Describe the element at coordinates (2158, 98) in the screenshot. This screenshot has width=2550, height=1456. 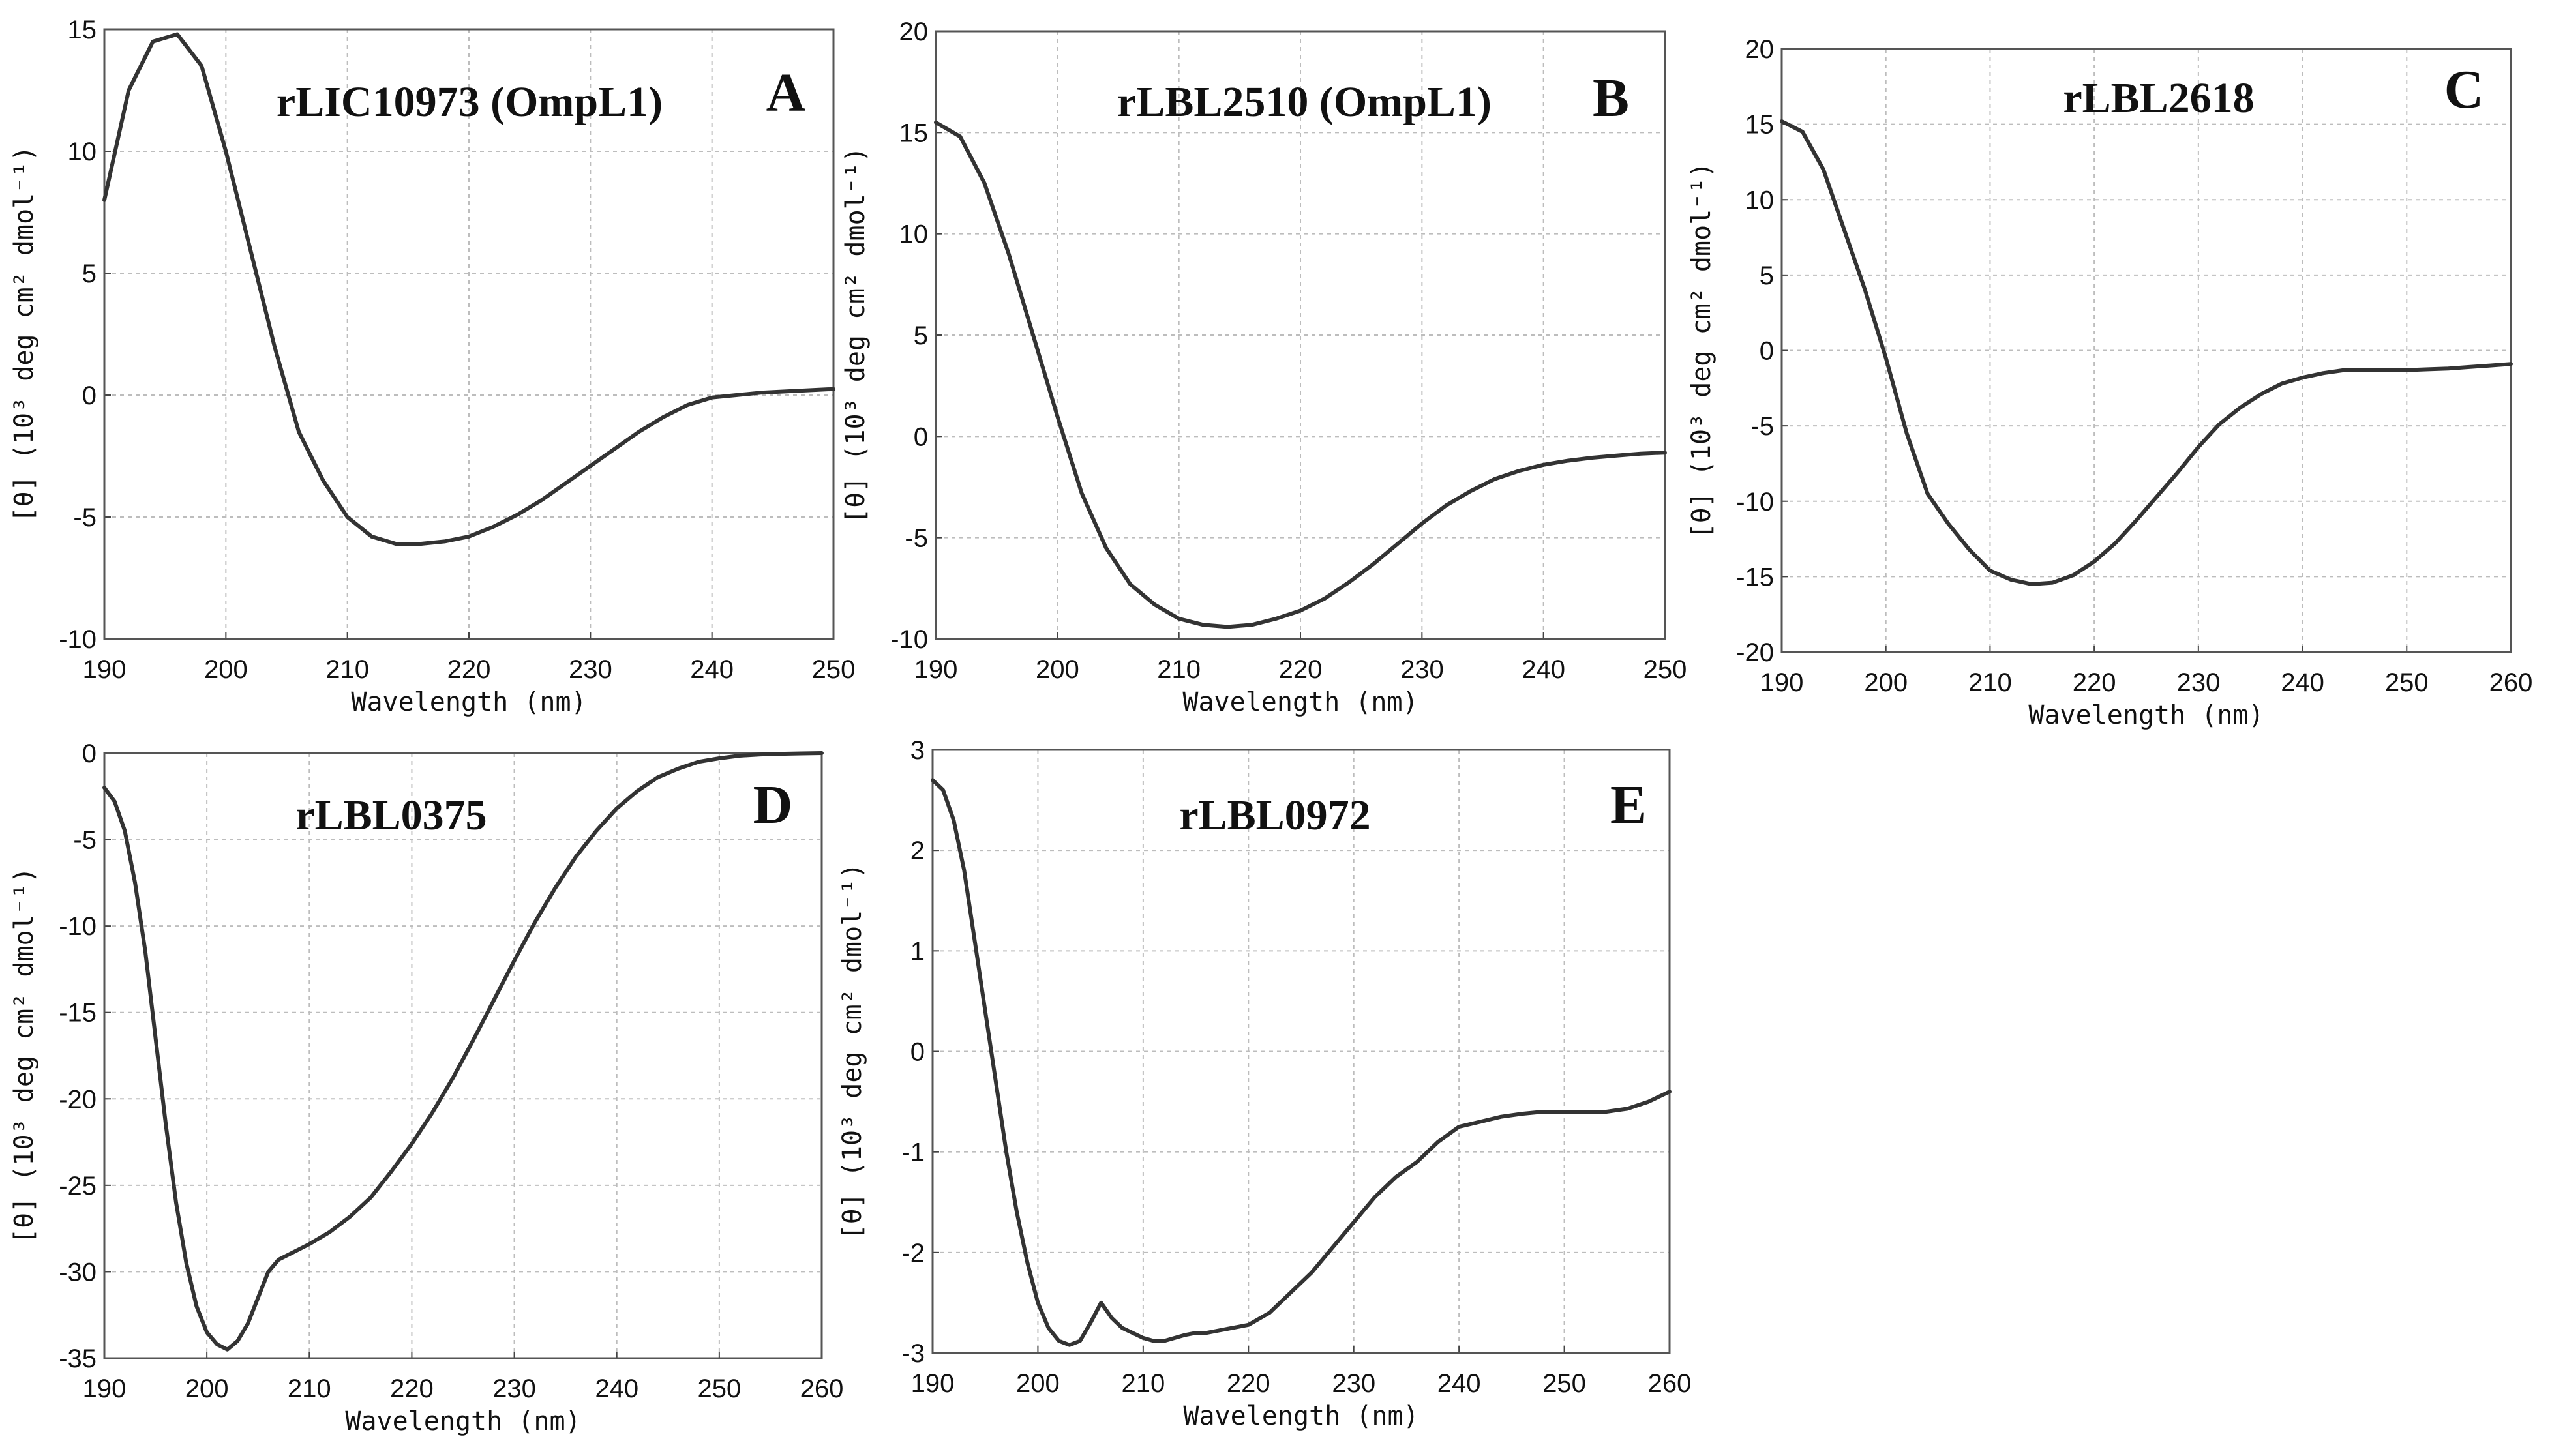
I see `panel-title: rLBL2618` at that location.